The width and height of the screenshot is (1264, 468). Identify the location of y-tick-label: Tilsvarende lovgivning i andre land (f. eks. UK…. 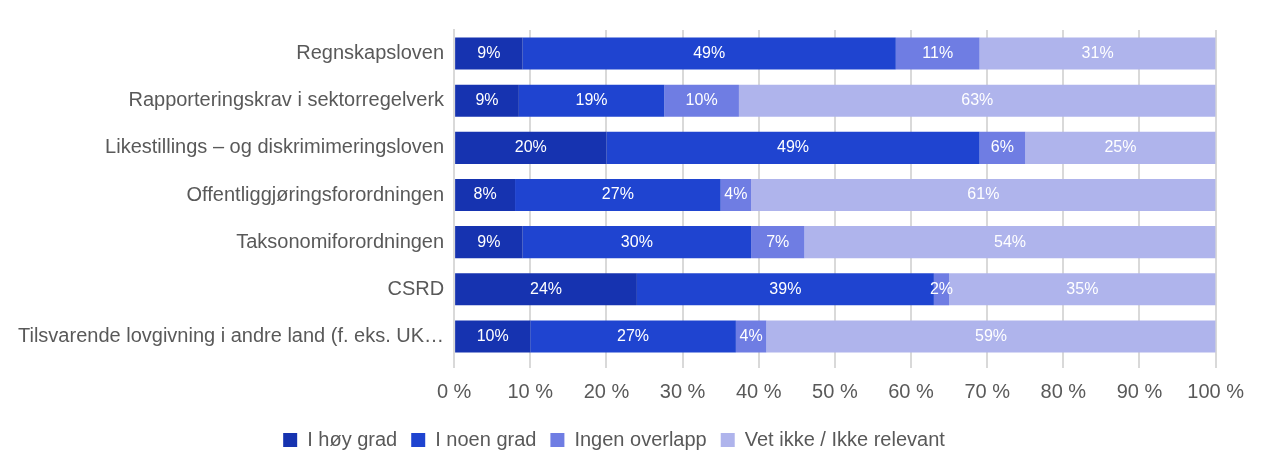
(231, 334).